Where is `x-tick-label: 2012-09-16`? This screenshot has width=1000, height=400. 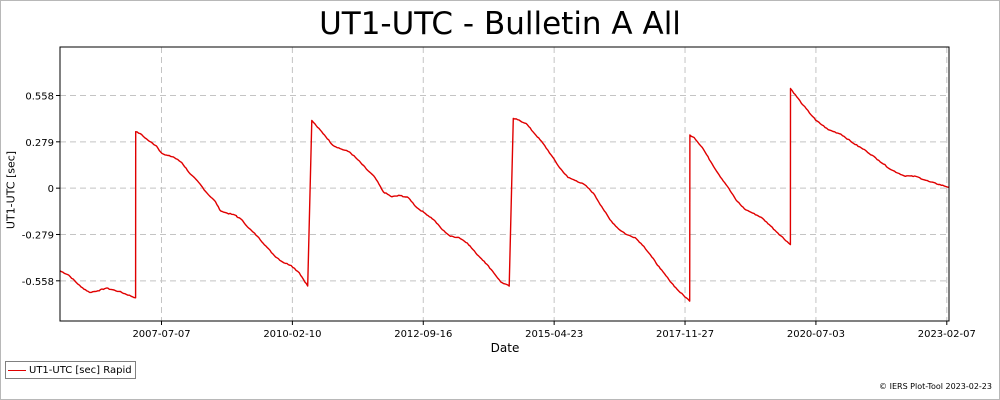 x-tick-label: 2012-09-16 is located at coordinates (423, 334).